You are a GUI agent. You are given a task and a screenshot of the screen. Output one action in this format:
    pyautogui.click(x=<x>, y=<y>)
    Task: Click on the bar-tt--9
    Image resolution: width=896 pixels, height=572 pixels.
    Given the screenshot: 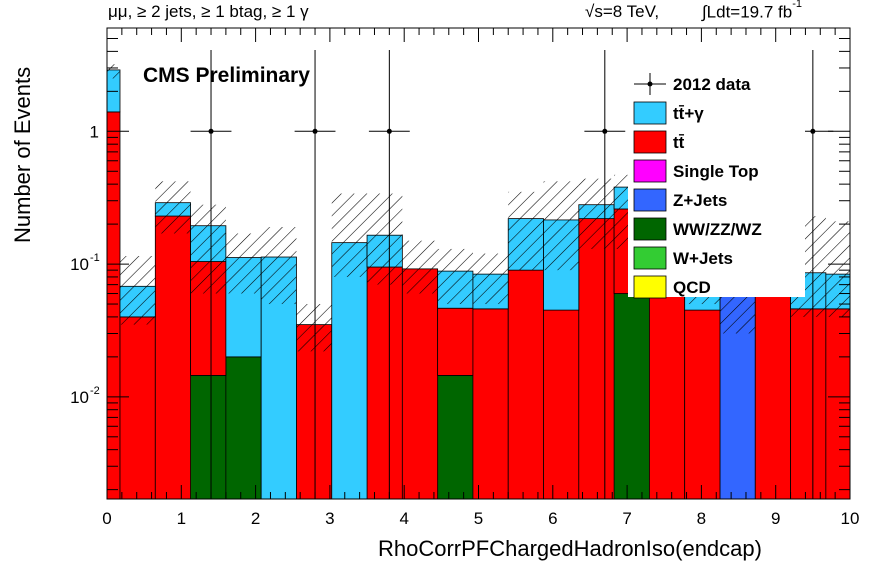 What is the action you would take?
    pyautogui.click(x=420, y=383)
    